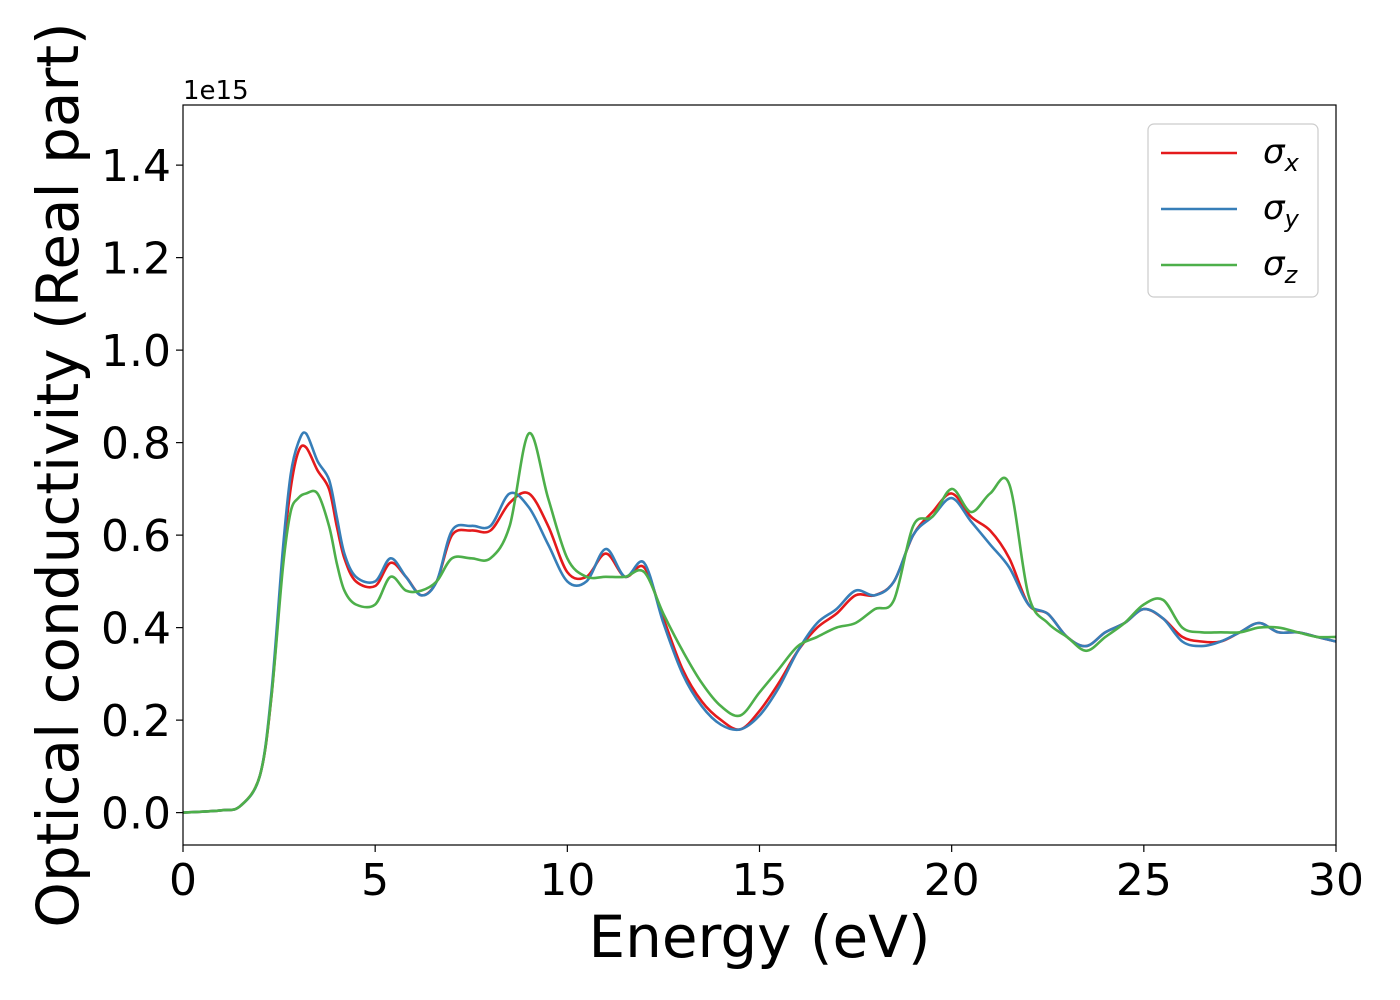  Describe the element at coordinates (1336, 880) in the screenshot. I see `x-tick-label: 30` at that location.